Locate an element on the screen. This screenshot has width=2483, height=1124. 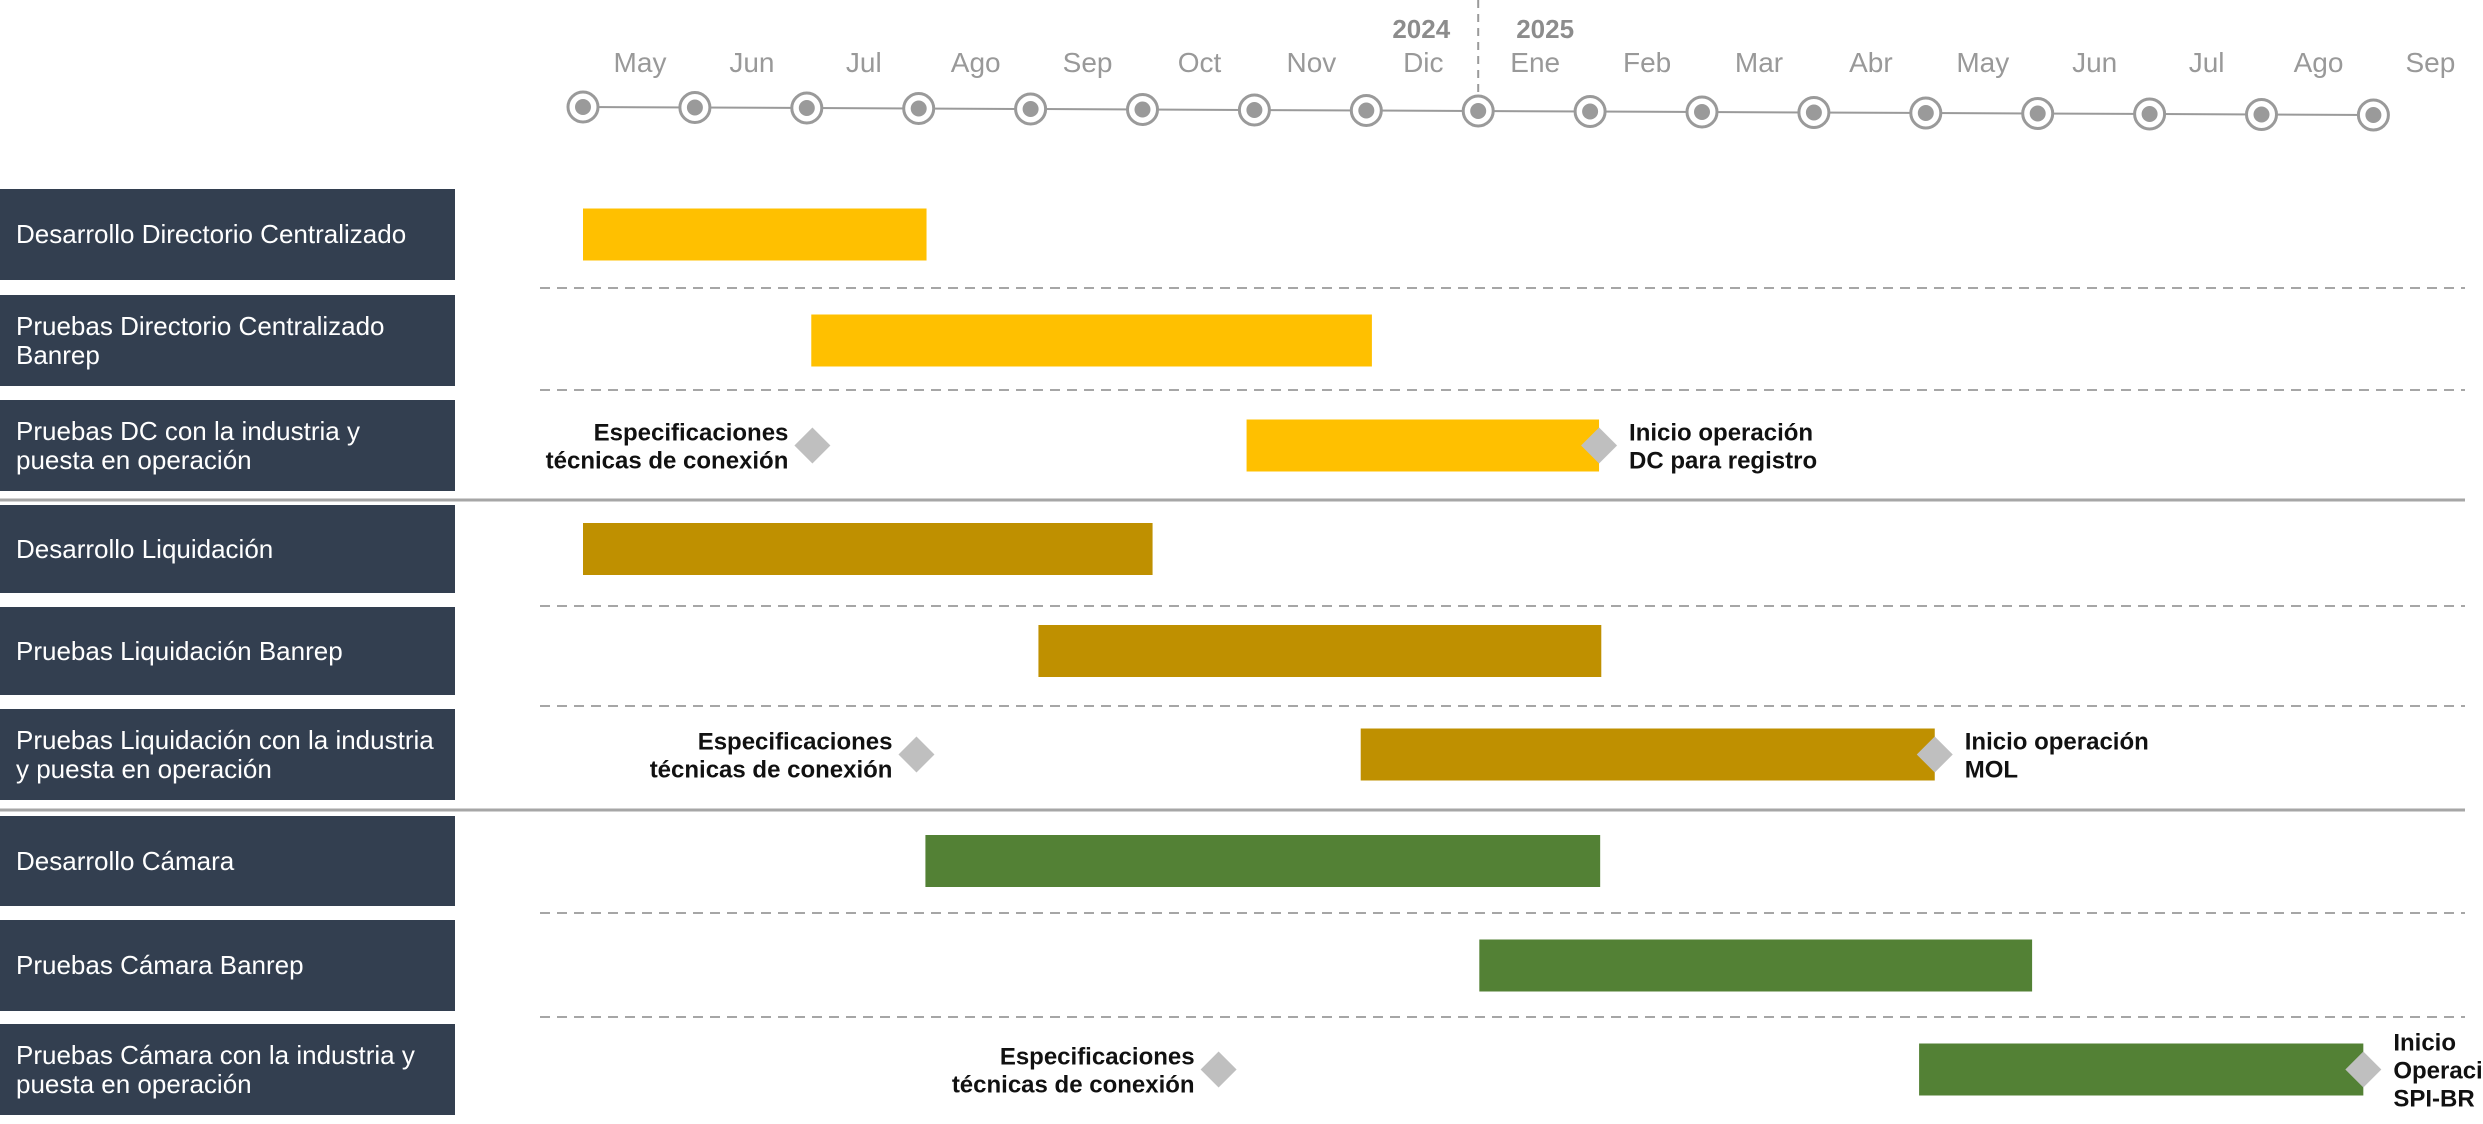
milestone-label: DC para registro is located at coordinates (1723, 461).